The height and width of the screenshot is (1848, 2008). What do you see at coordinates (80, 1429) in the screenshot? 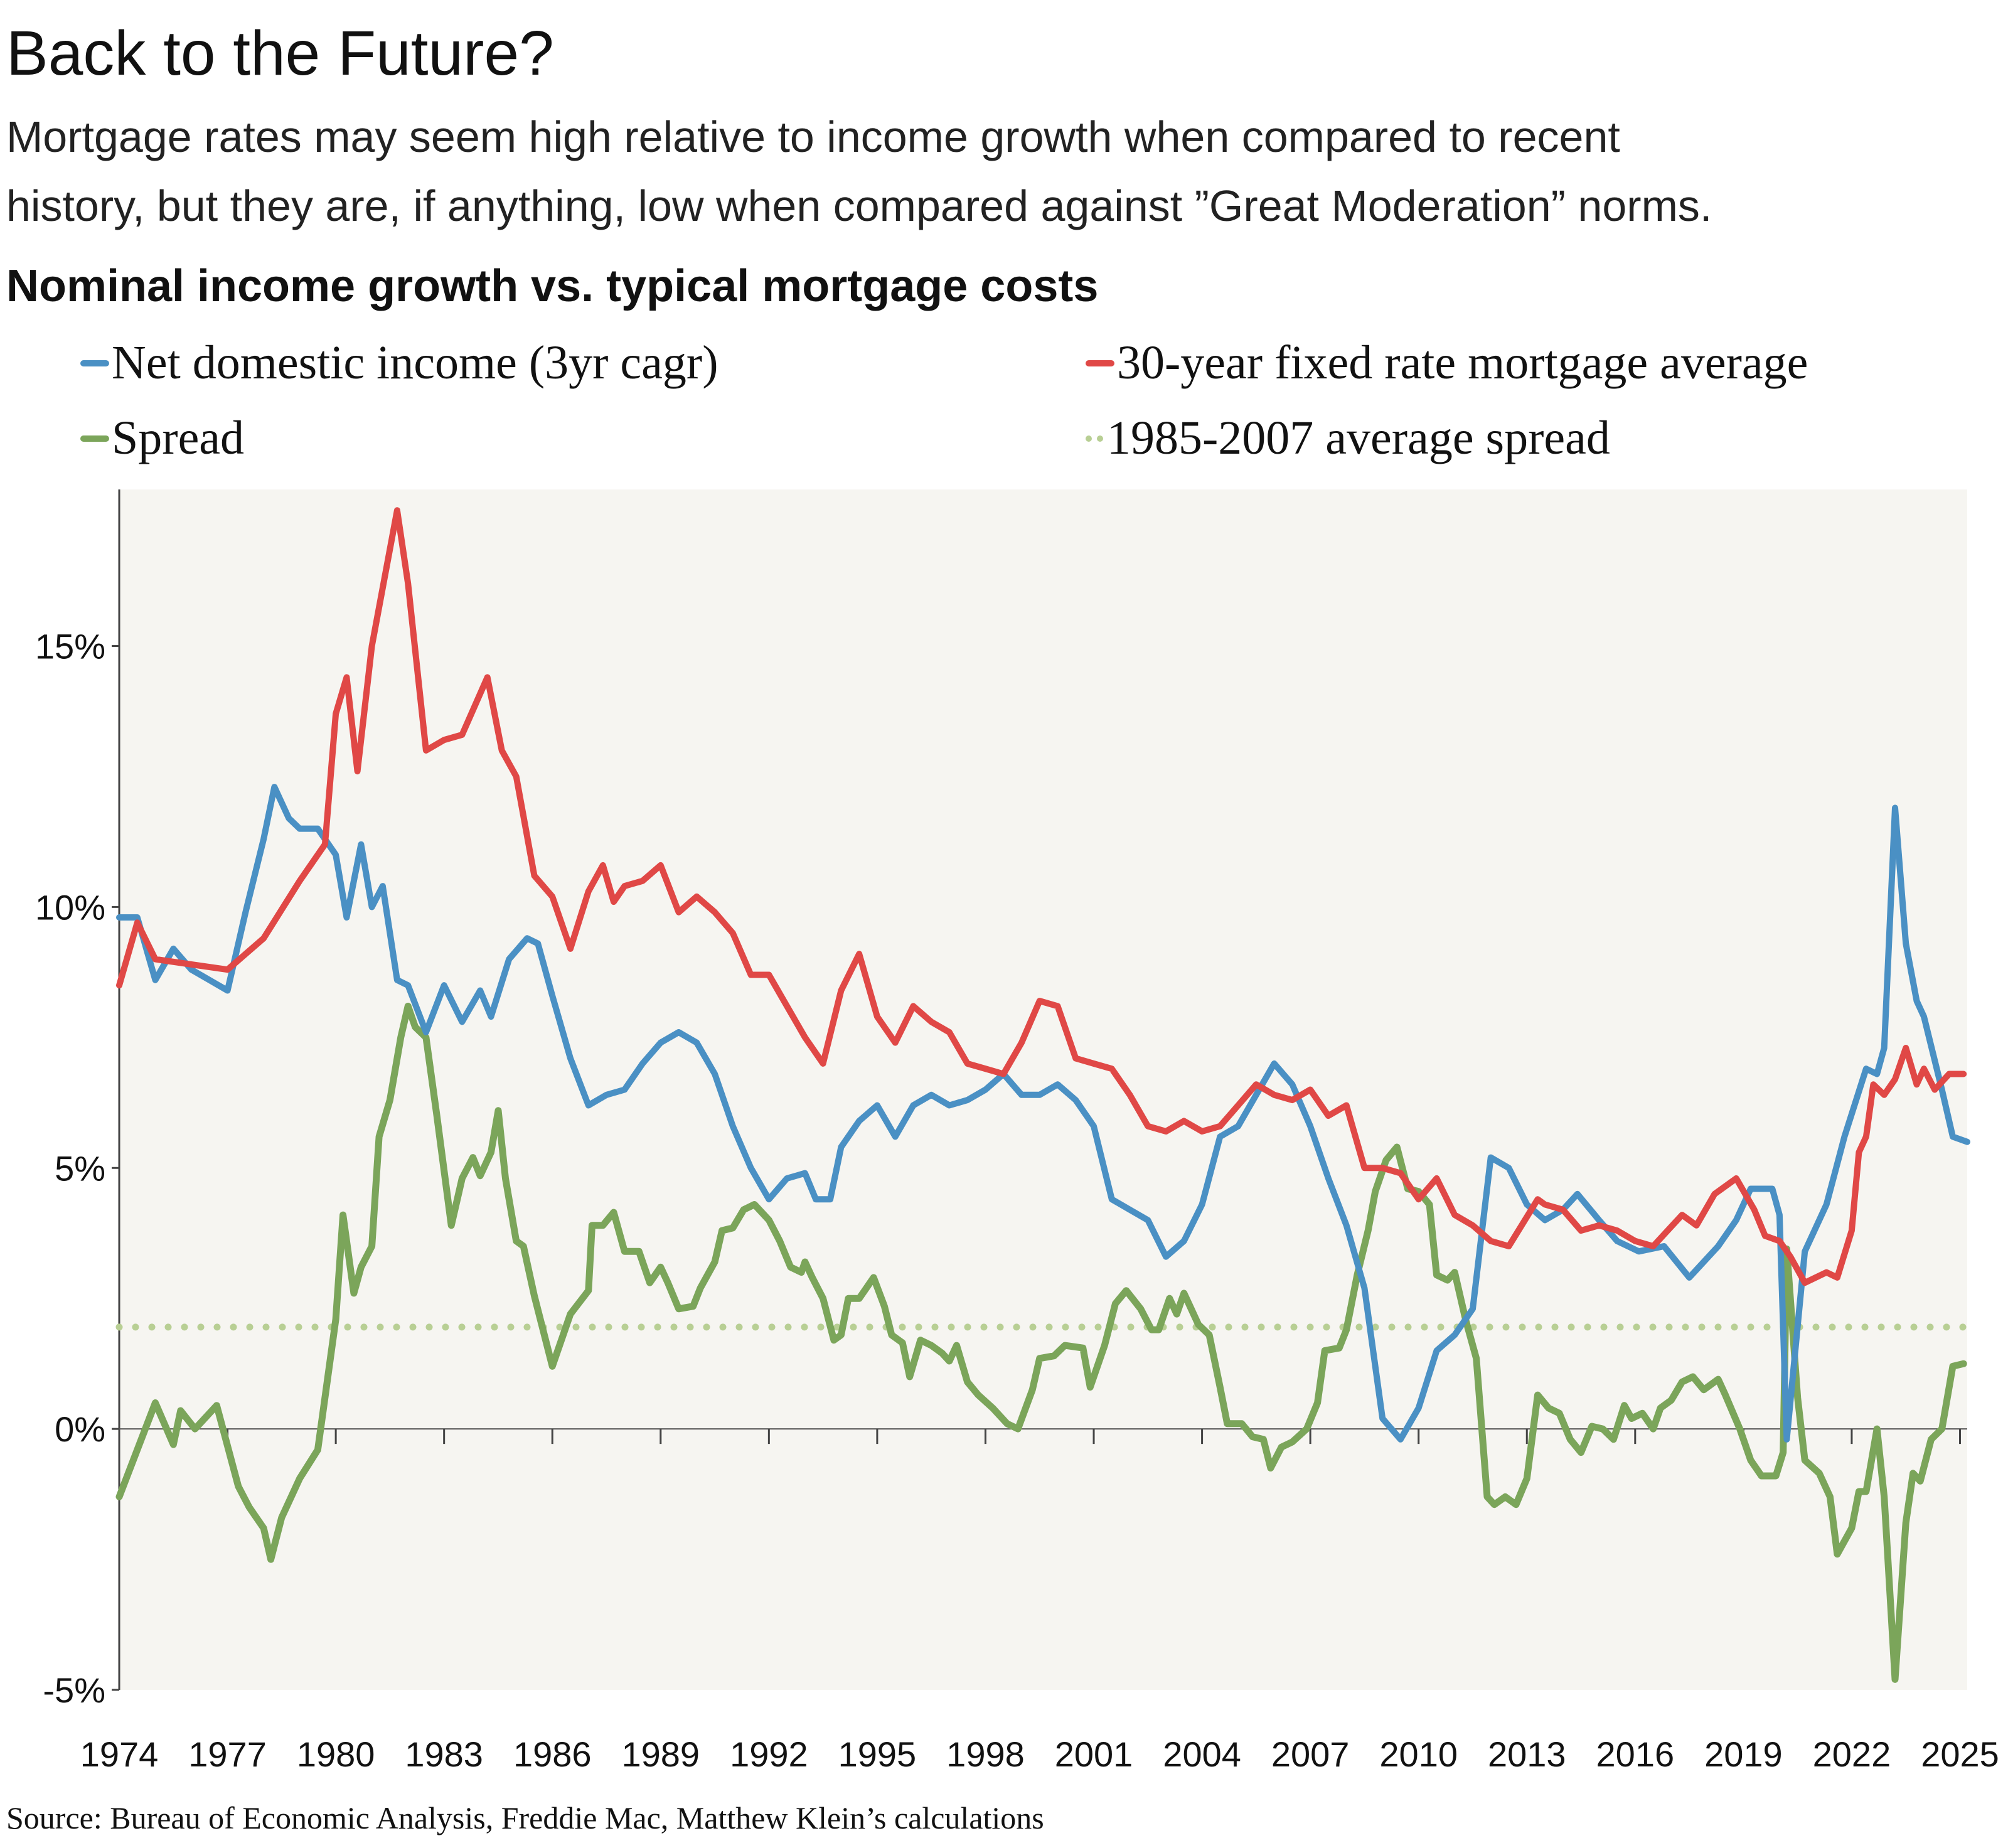
I see `y-tick-label: 0%` at bounding box center [80, 1429].